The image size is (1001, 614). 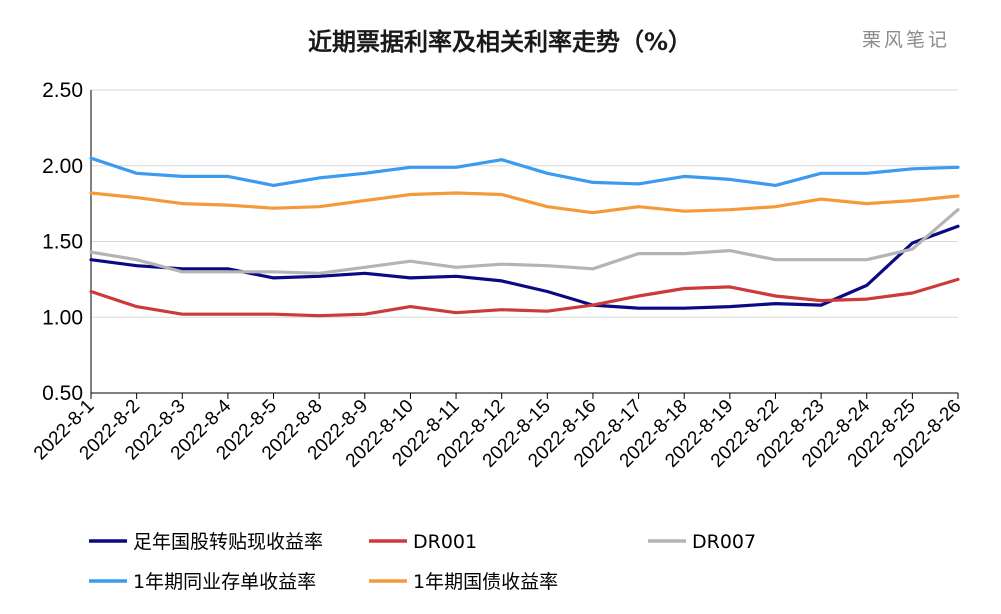 I want to click on legend-label: DR001, so click(x=445, y=542).